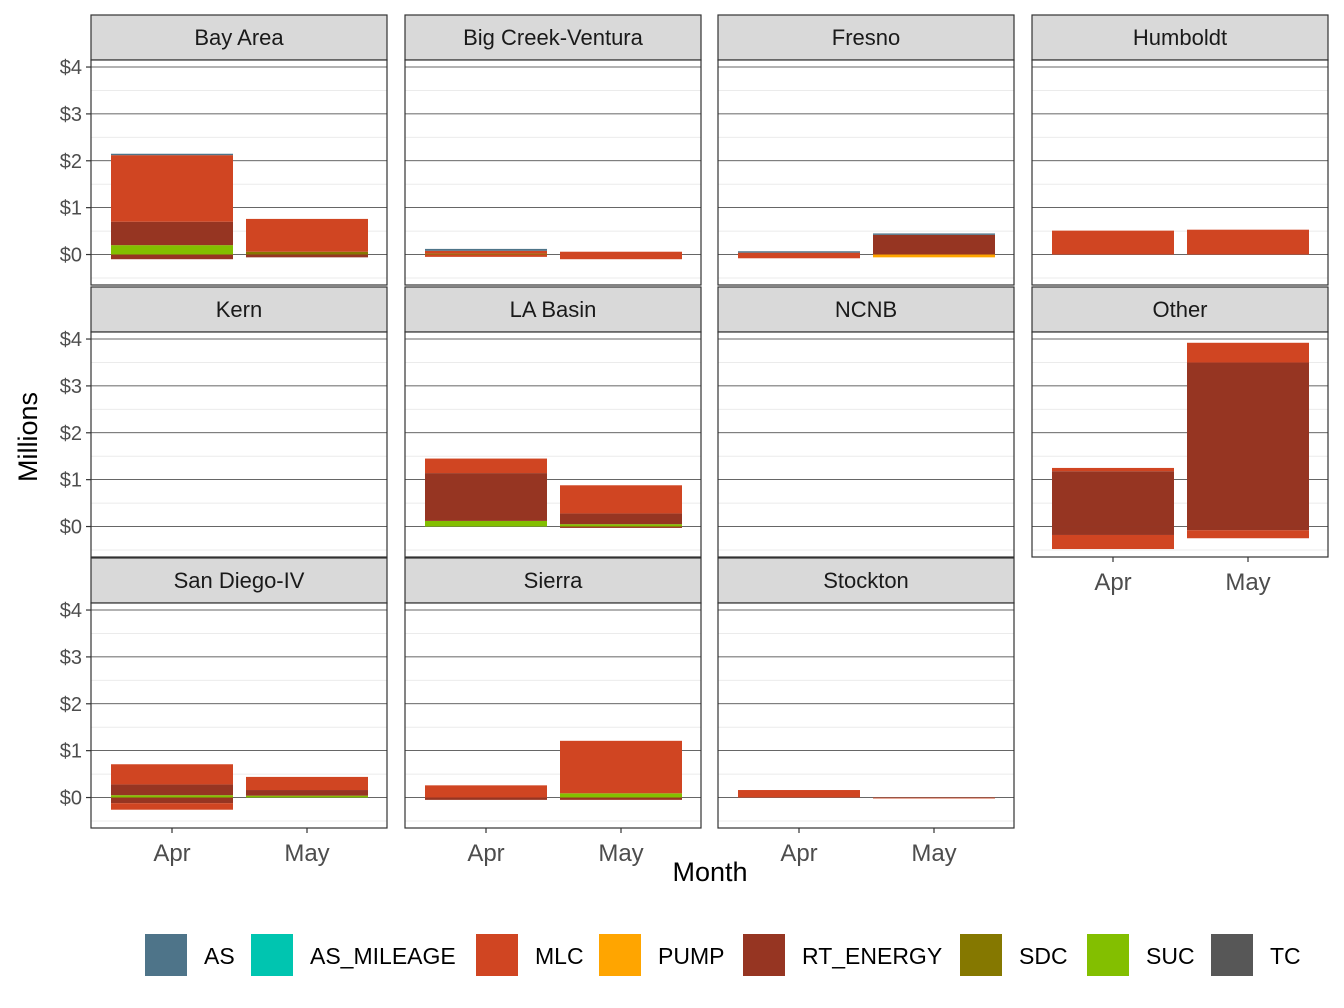 Image resolution: width=1344 pixels, height=1008 pixels. I want to click on facet-panel-other: Other Apr May, so click(1180, 441).